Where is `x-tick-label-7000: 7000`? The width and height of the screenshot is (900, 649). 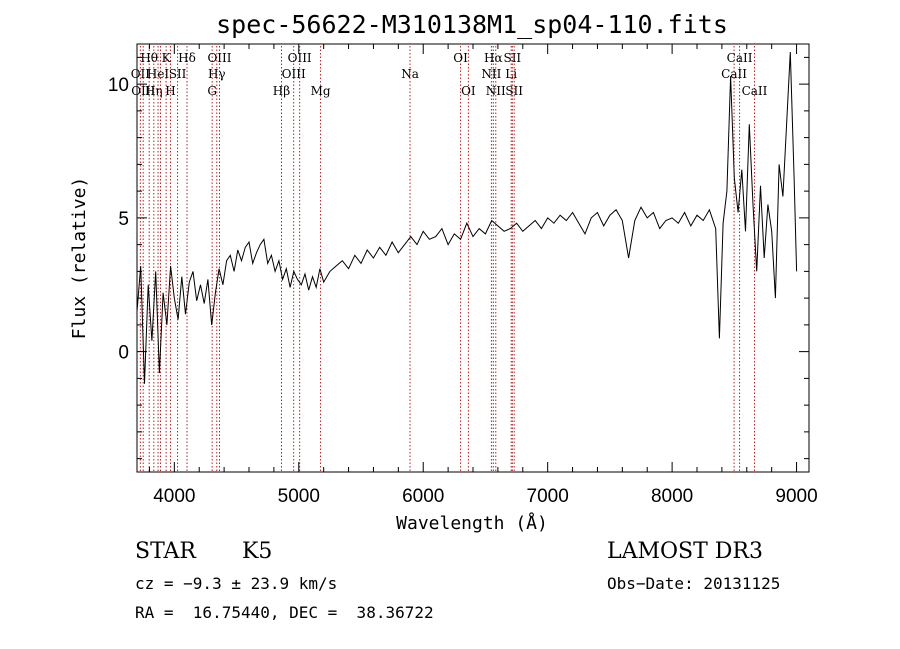 x-tick-label-7000: 7000 is located at coordinates (548, 496).